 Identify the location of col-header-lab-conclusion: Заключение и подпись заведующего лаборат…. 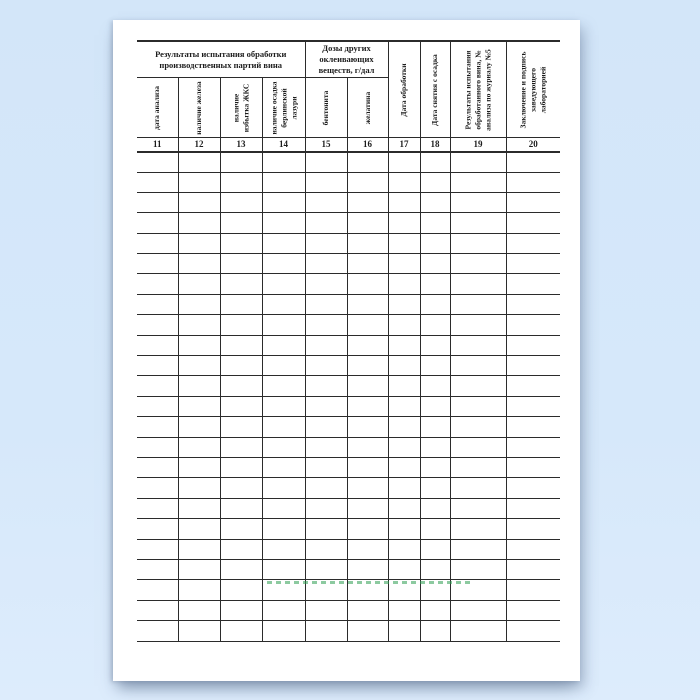
(533, 89).